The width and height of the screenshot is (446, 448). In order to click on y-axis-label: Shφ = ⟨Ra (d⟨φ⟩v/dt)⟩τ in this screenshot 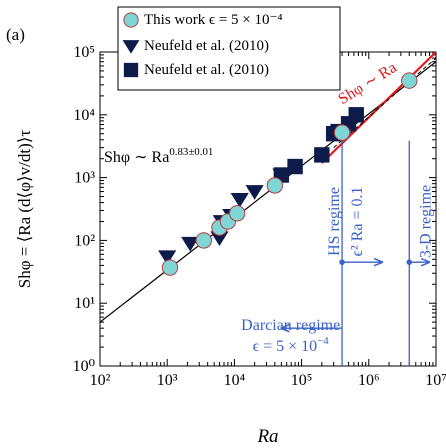, I will do `click(24, 209)`.